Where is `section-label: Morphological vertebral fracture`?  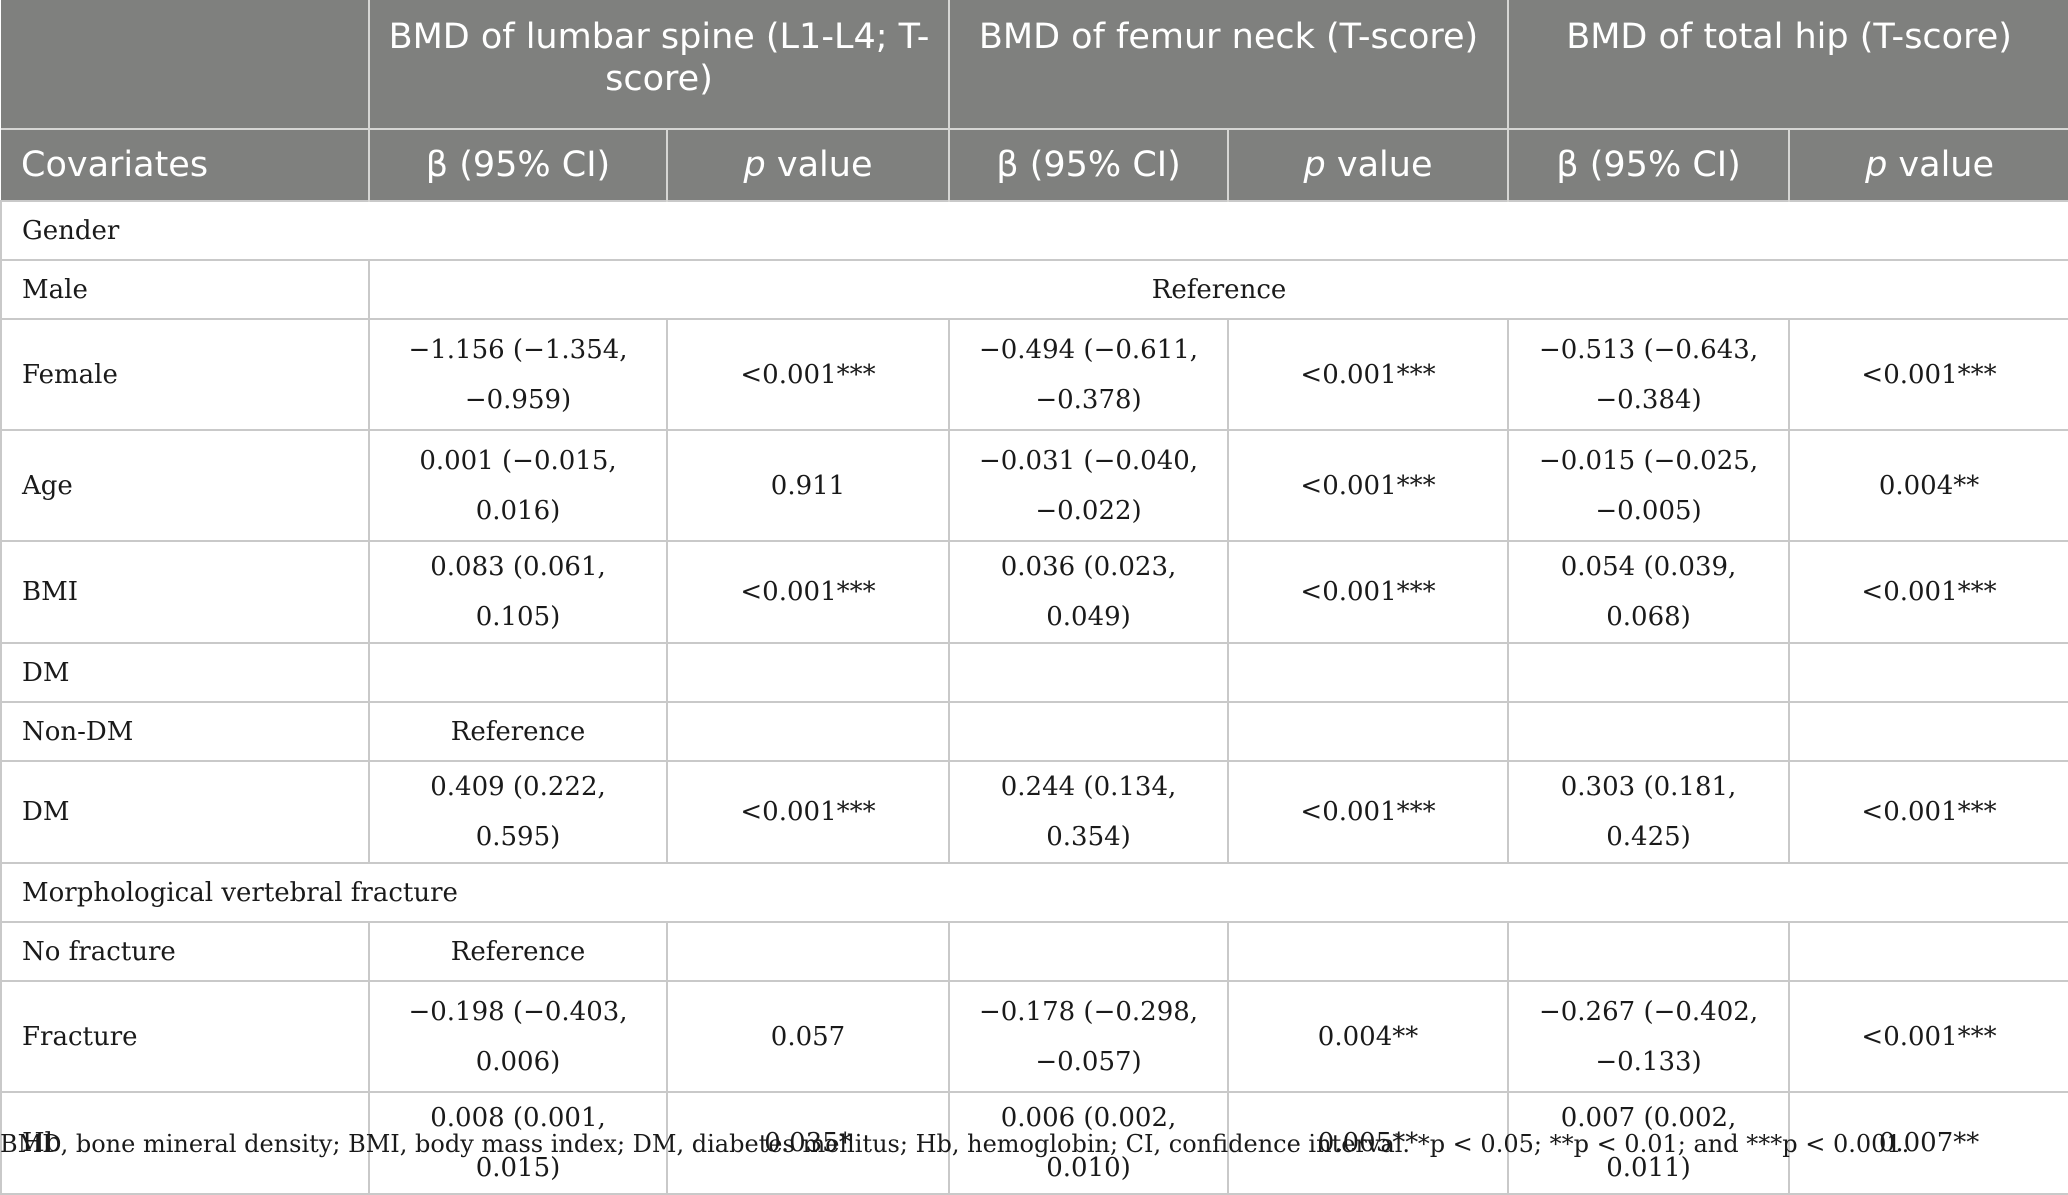
section-label: Morphological vertebral fracture is located at coordinates (1034, 892).